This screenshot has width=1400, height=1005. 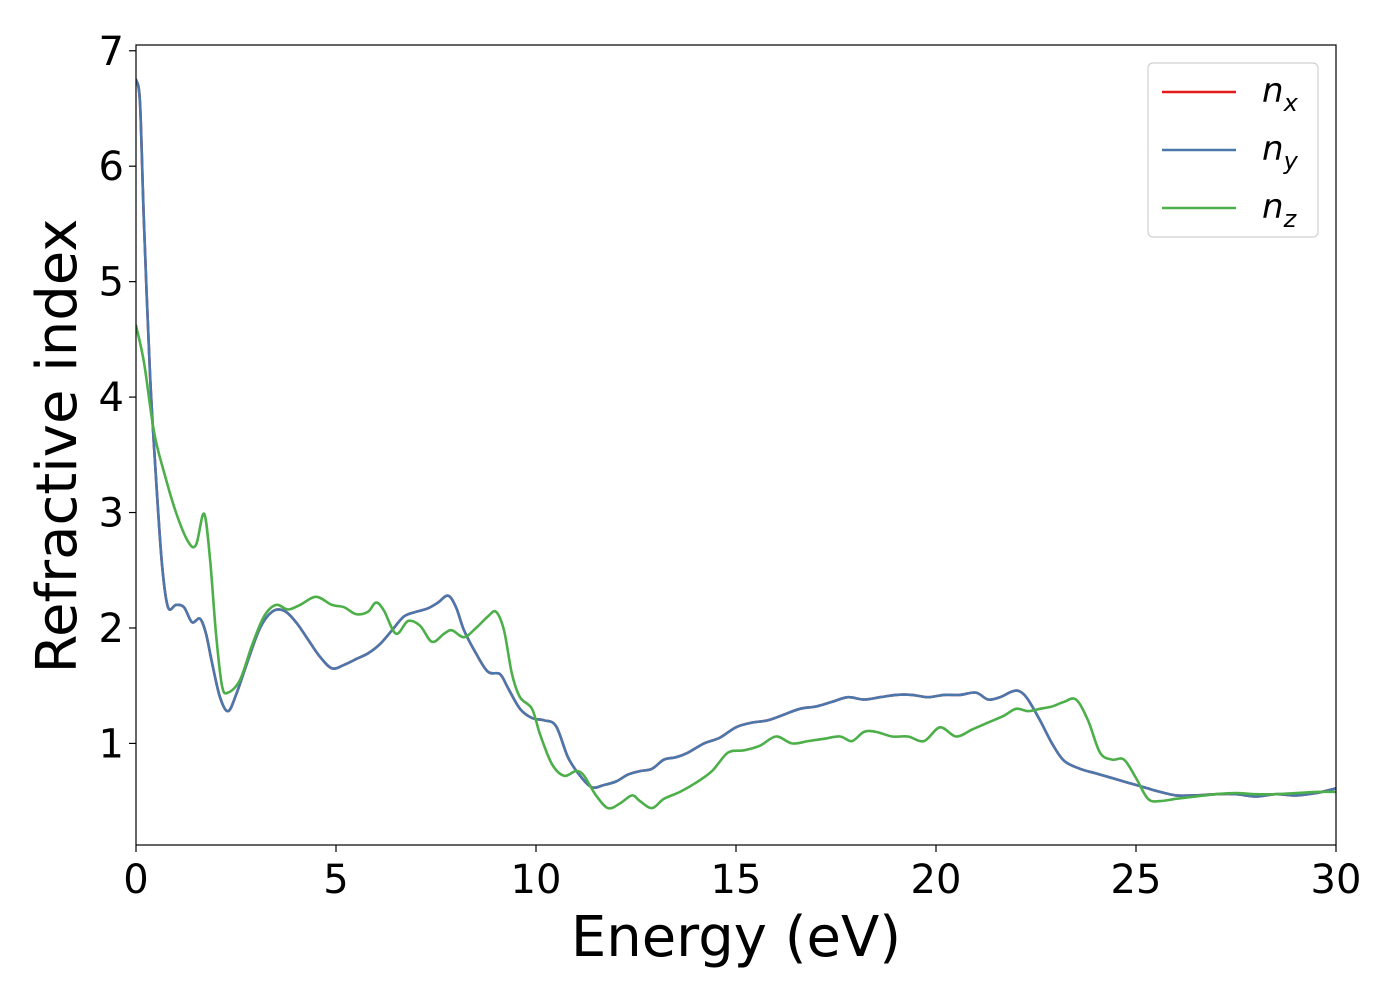 What do you see at coordinates (1336, 880) in the screenshot?
I see `x-tick-label: 30` at bounding box center [1336, 880].